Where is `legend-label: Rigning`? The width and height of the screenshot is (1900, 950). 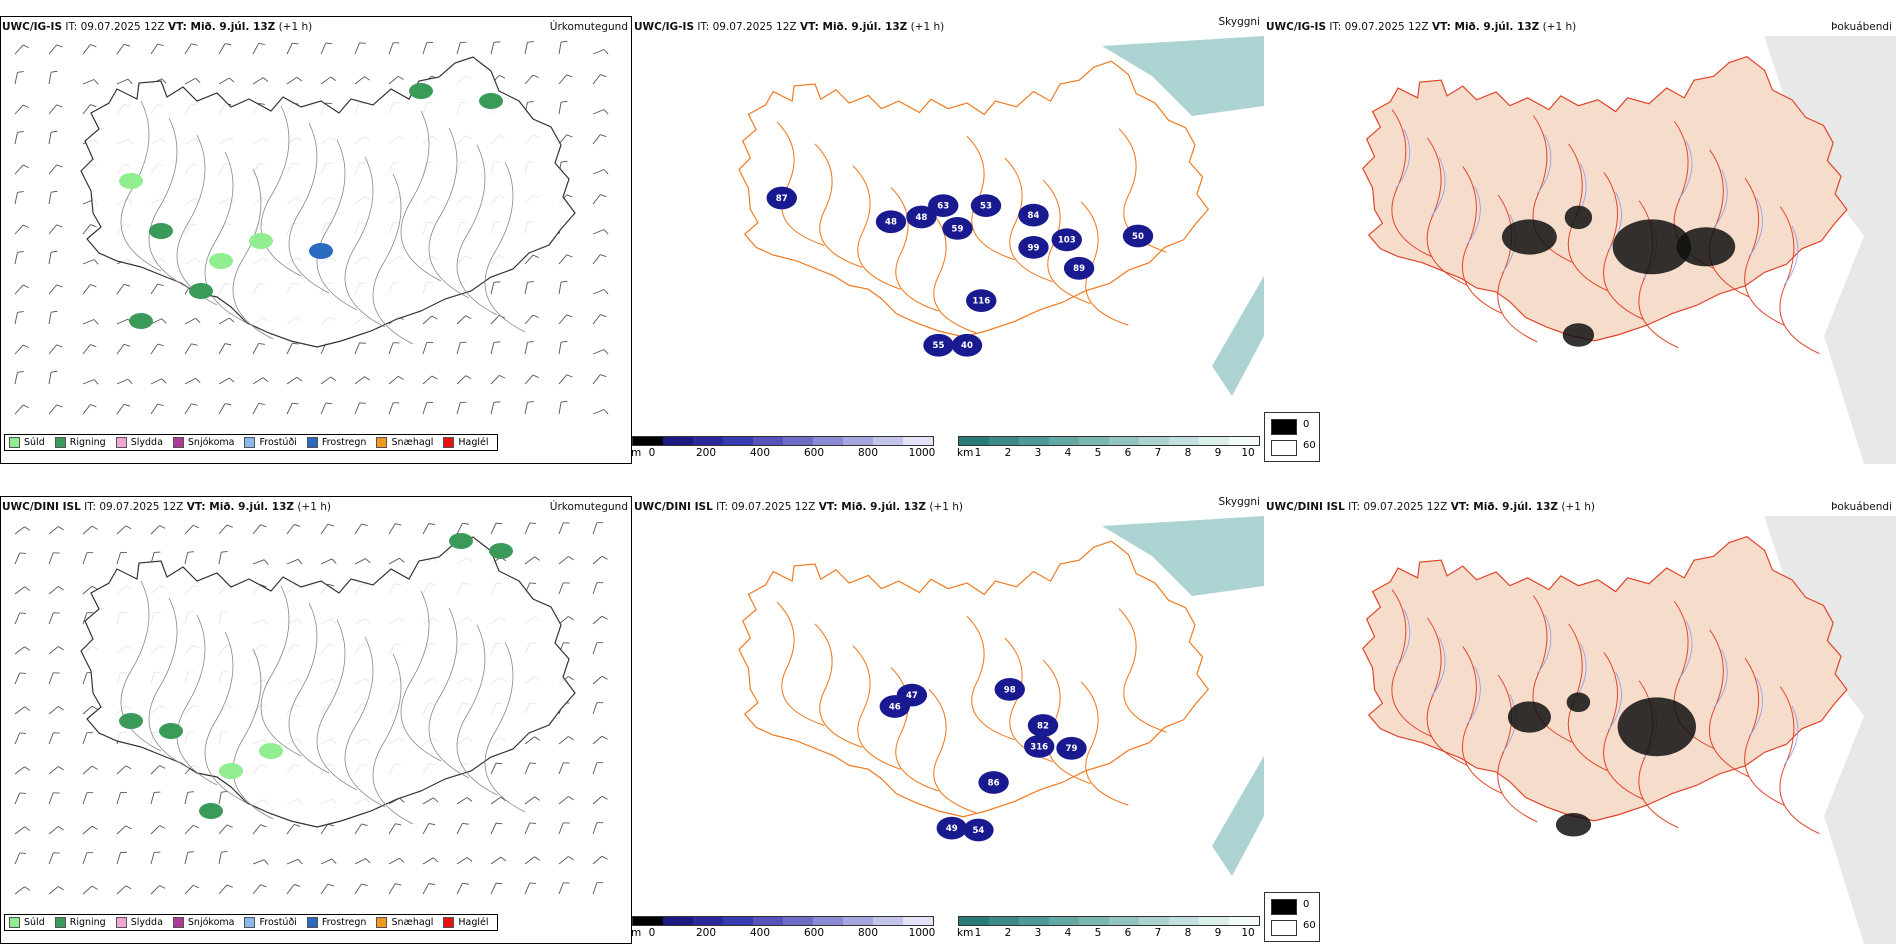 legend-label: Rigning is located at coordinates (87, 442).